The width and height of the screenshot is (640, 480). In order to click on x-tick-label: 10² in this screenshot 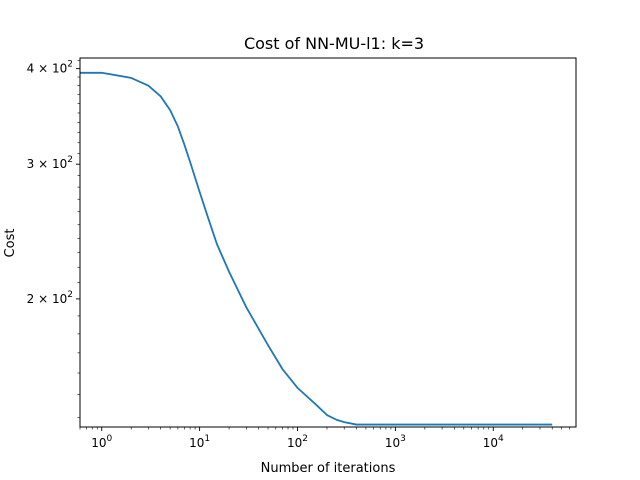, I will do `click(297, 442)`.